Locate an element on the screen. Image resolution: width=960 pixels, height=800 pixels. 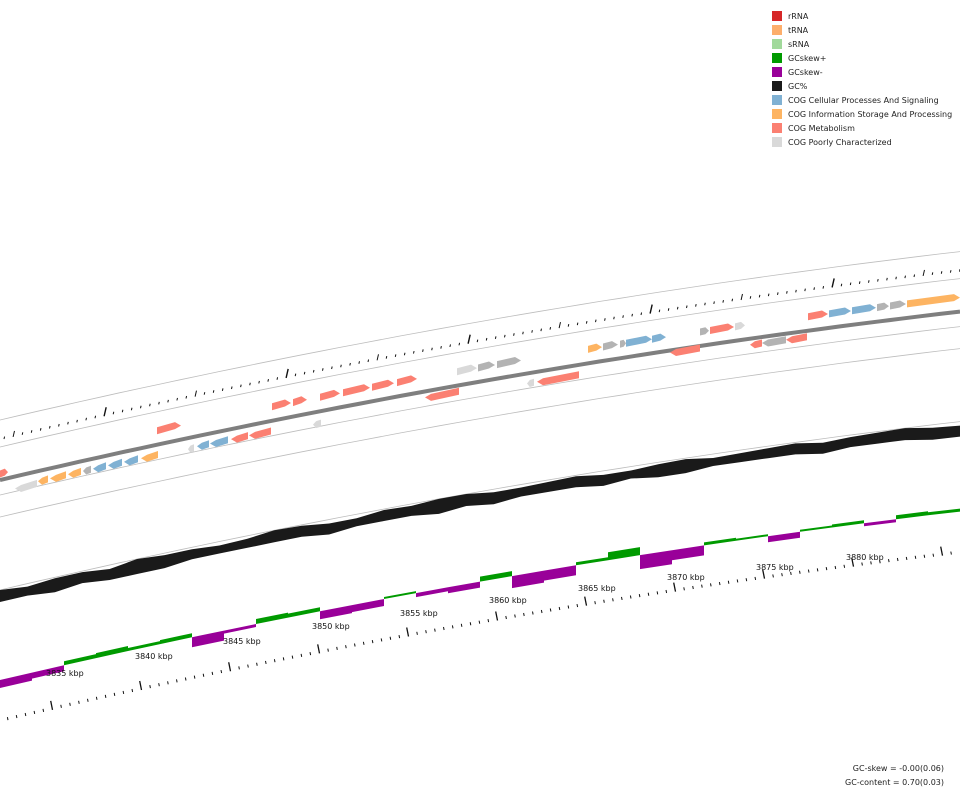
tick-label-3845: 3845 kbp is located at coordinates (242, 641).